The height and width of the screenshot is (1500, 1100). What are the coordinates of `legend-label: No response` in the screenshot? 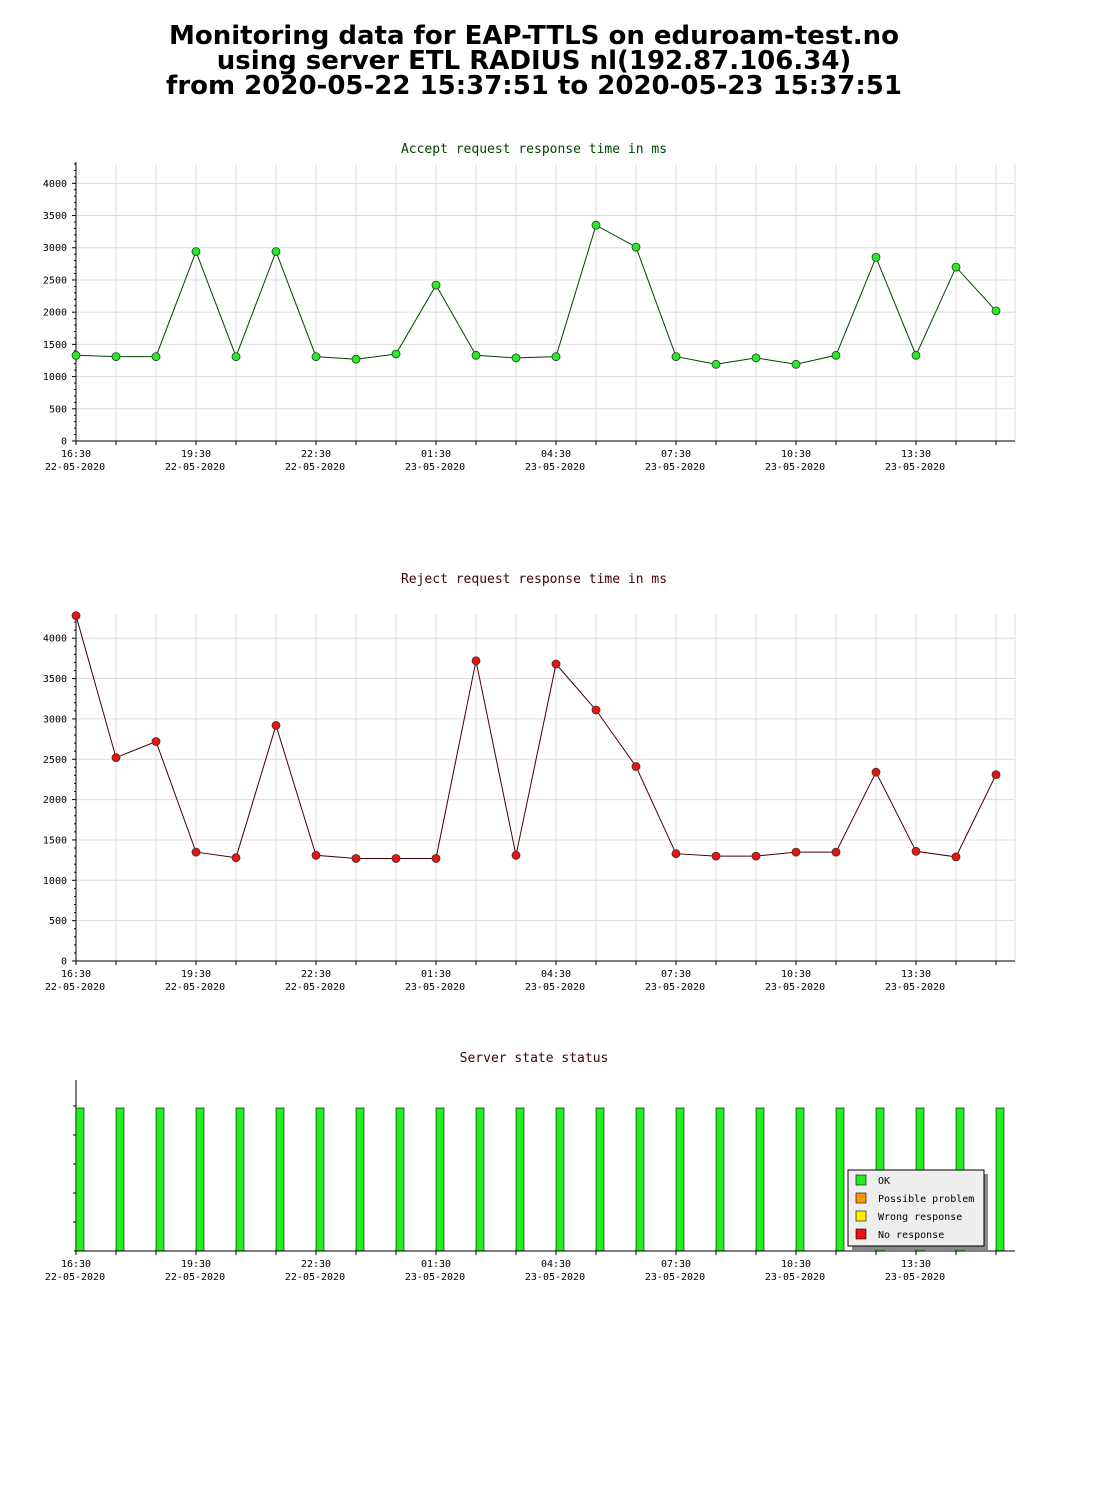 It's located at (911, 1235).